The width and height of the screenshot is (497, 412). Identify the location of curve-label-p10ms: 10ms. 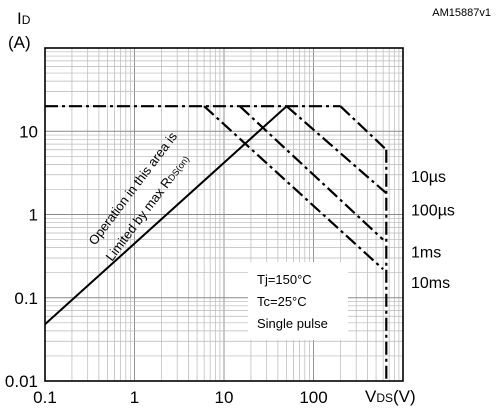
(430, 283).